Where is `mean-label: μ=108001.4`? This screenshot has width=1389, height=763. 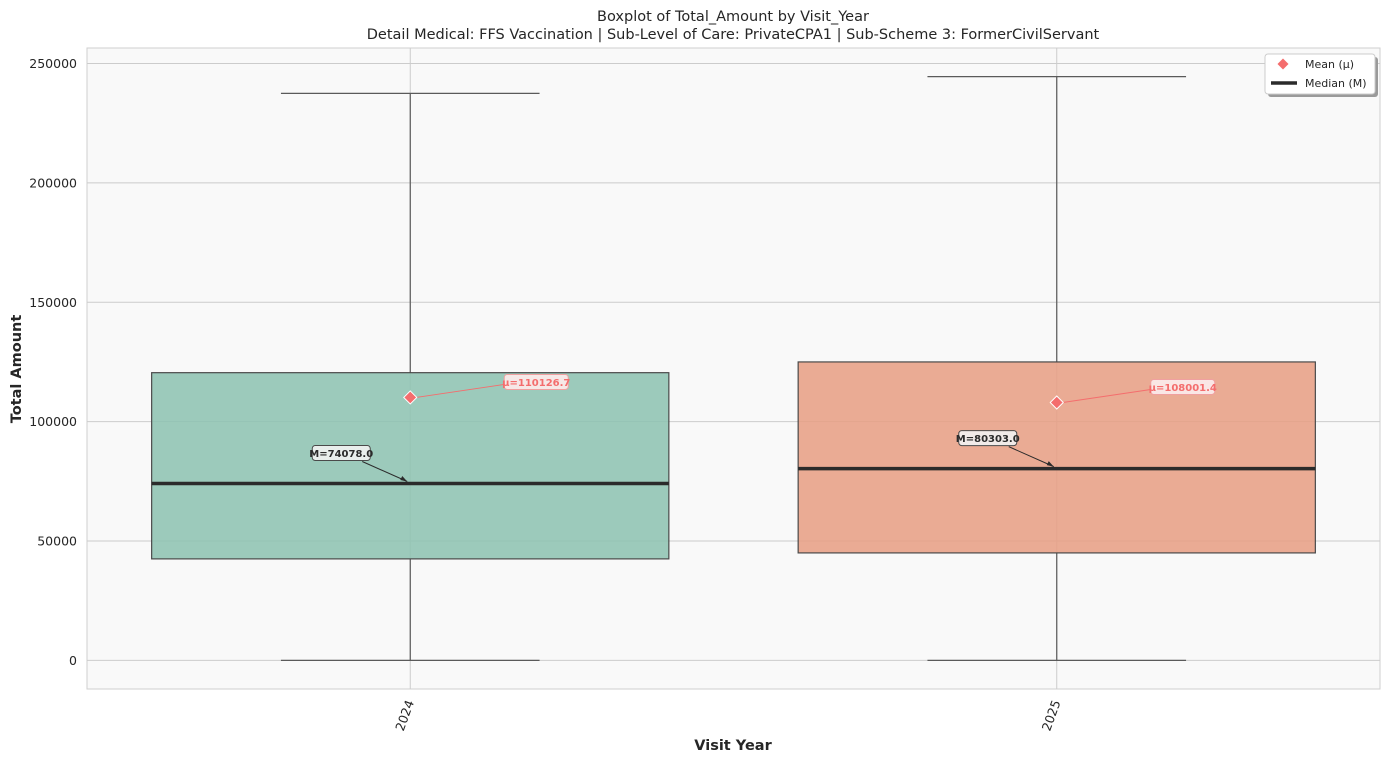 mean-label: μ=108001.4 is located at coordinates (1183, 388).